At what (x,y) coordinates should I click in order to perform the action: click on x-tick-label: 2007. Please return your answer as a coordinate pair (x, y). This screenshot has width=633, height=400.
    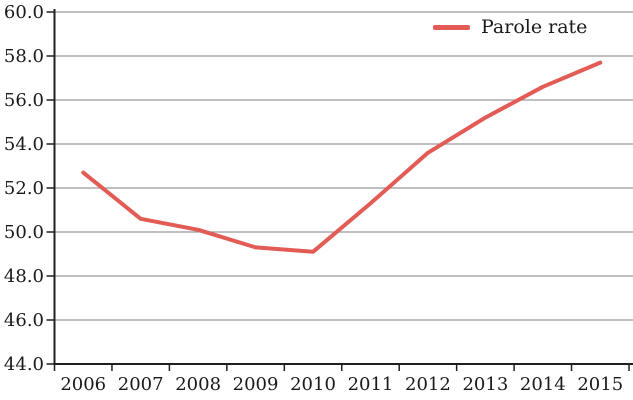
    Looking at the image, I should click on (141, 384).